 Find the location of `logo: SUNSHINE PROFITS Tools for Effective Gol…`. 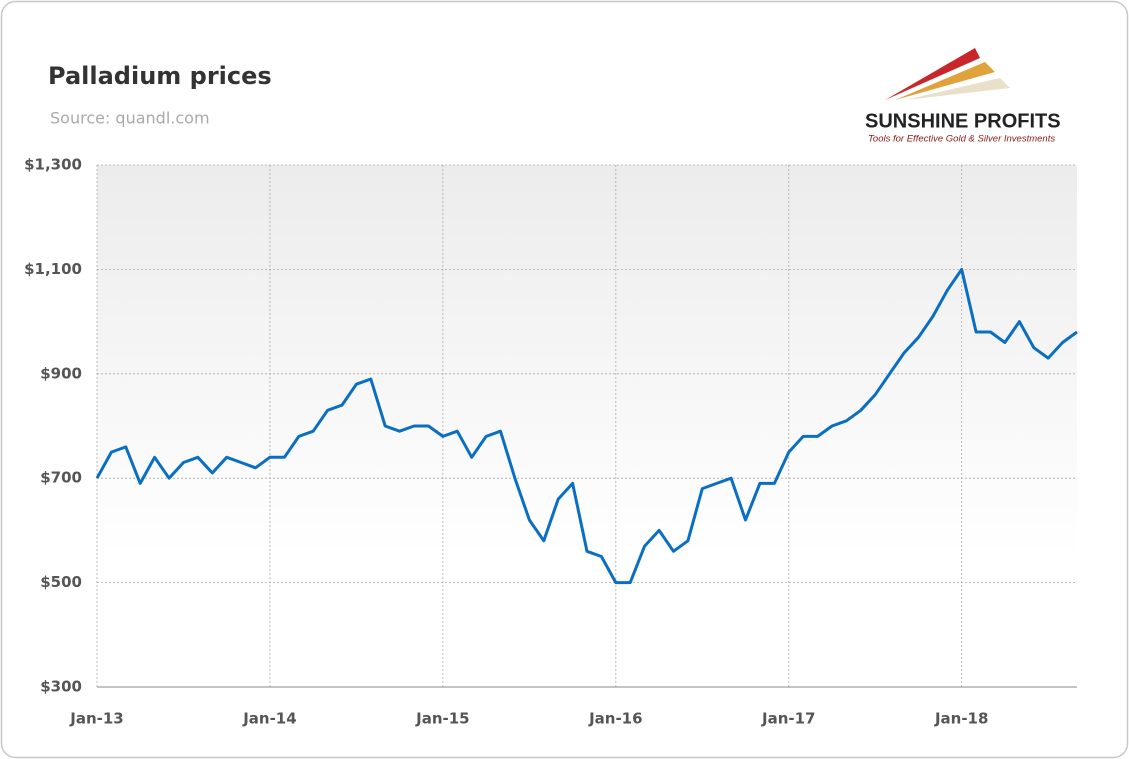

logo: SUNSHINE PROFITS Tools for Effective Gol… is located at coordinates (963, 96).